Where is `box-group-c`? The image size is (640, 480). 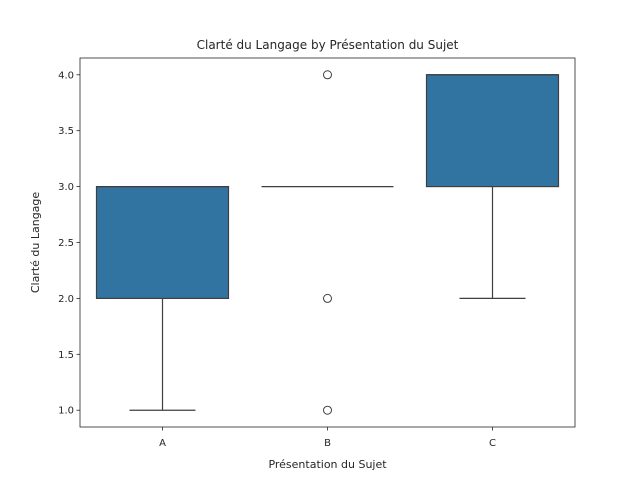
box-group-c is located at coordinates (492, 187).